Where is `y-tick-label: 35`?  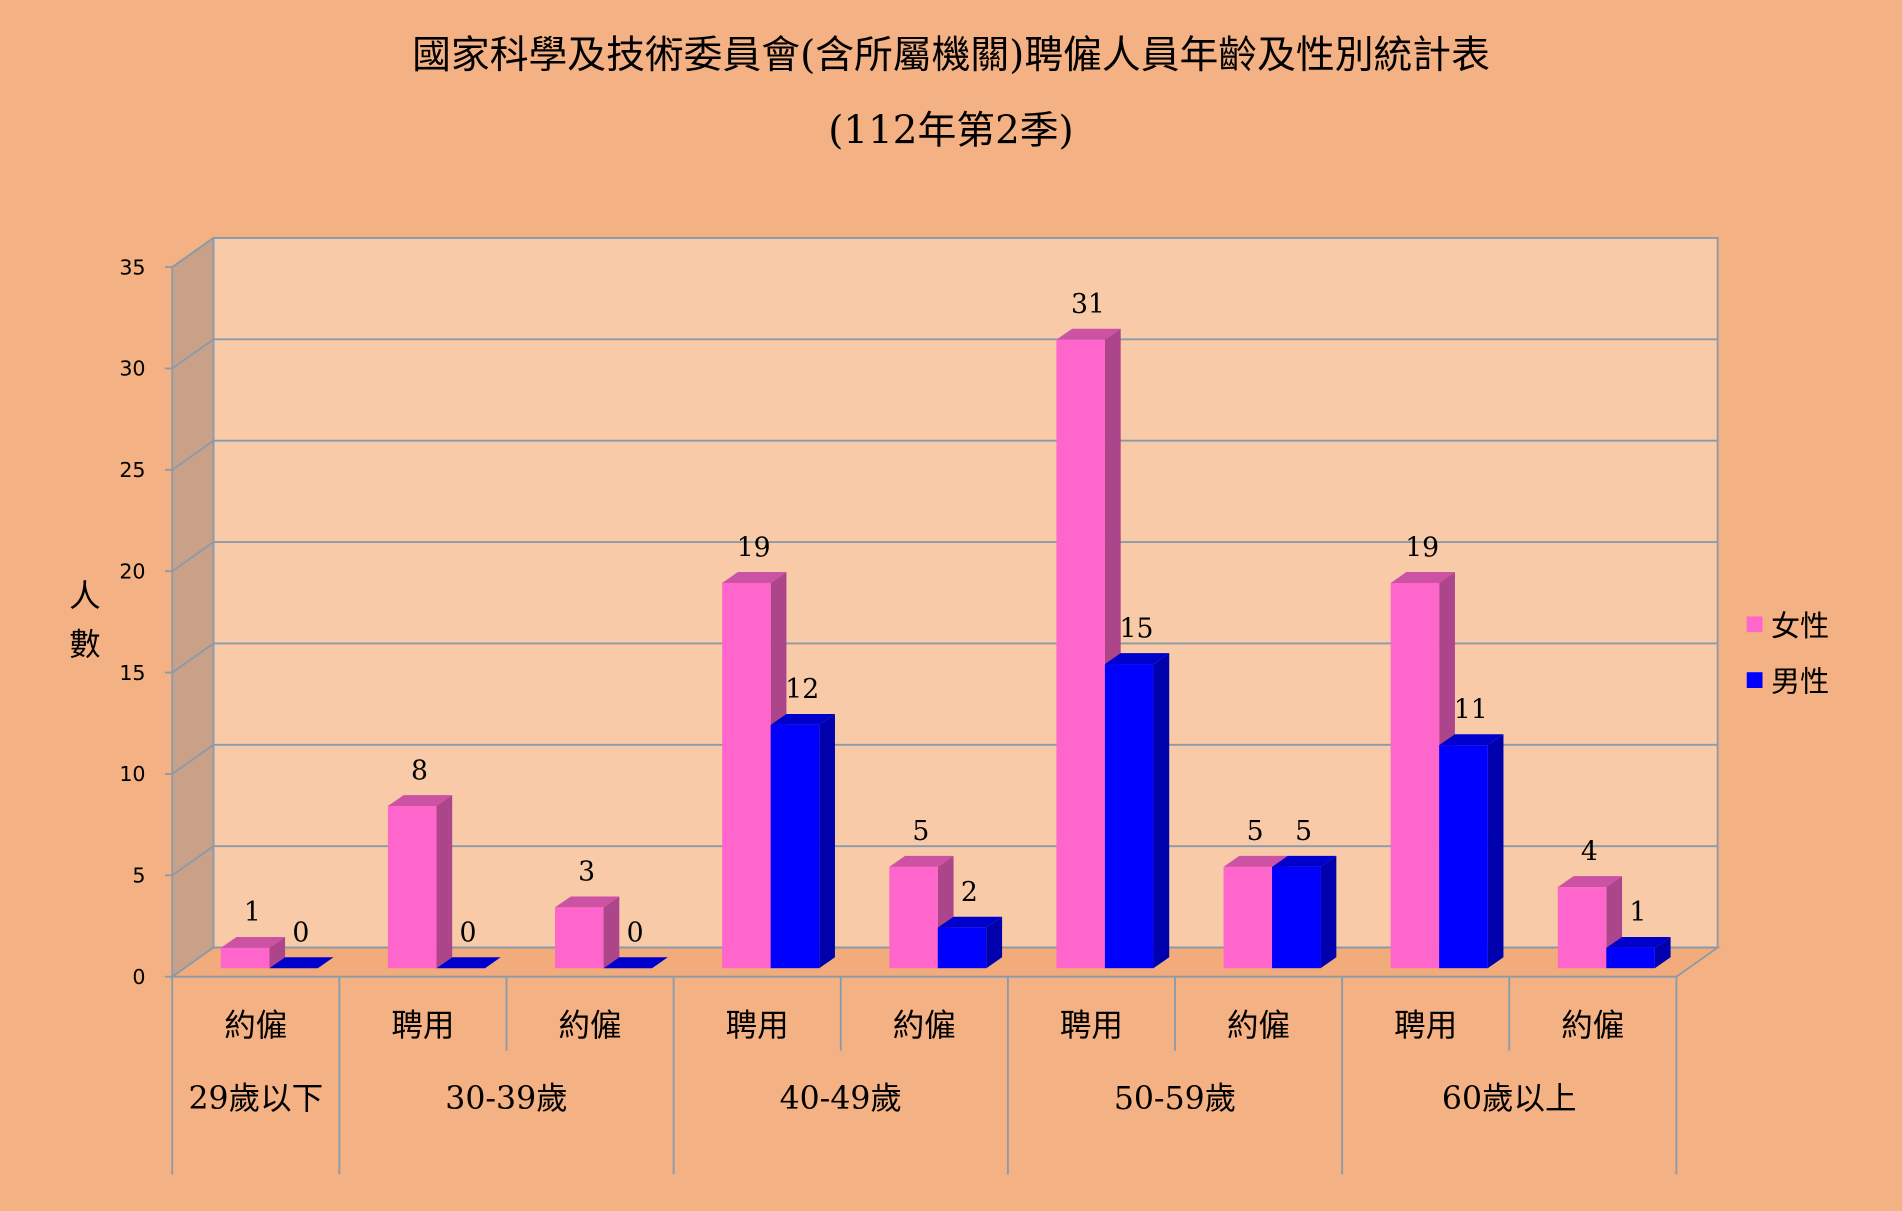 y-tick-label: 35 is located at coordinates (132, 267).